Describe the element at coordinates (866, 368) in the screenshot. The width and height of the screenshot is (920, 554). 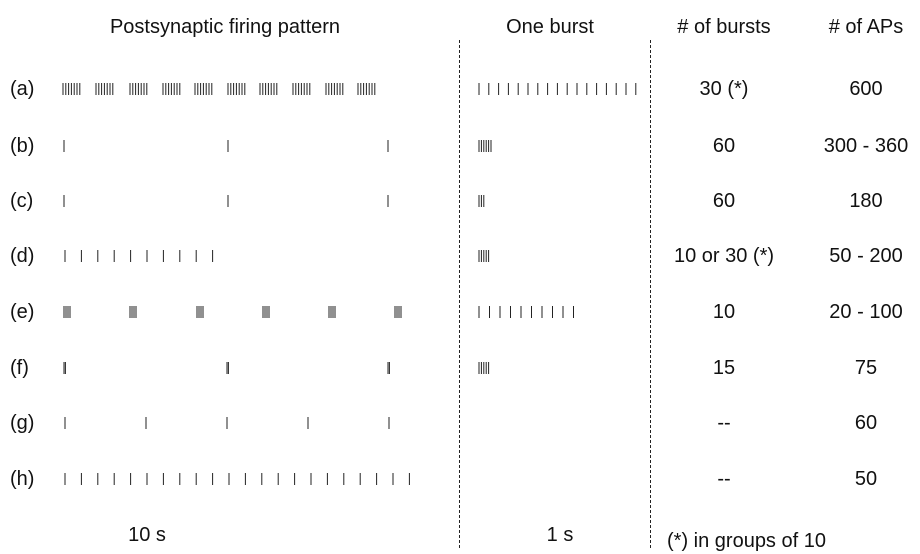
I see `aps-value: 75` at that location.